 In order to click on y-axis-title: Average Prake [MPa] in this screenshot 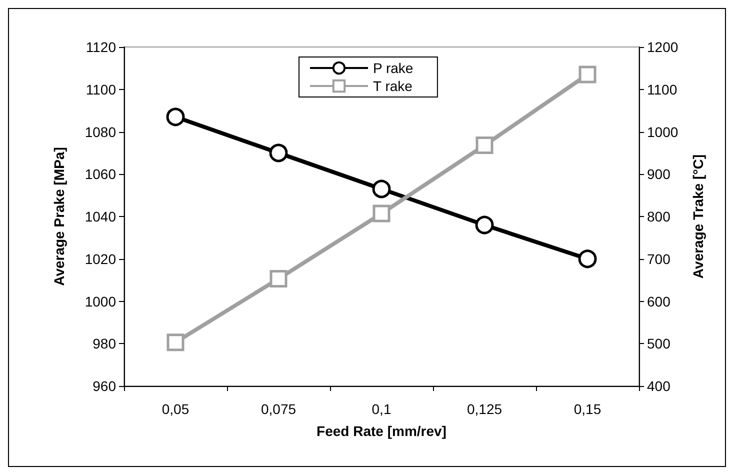, I will do `click(59, 216)`.